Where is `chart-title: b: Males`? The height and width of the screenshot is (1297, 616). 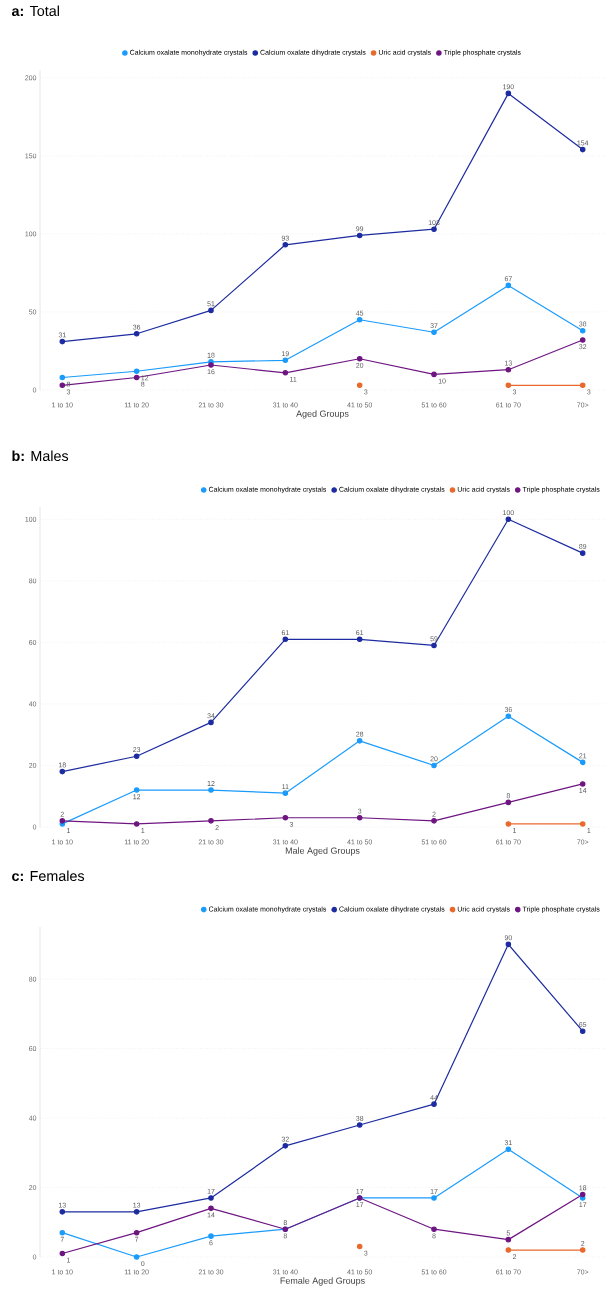
chart-title: b: Males is located at coordinates (40, 456).